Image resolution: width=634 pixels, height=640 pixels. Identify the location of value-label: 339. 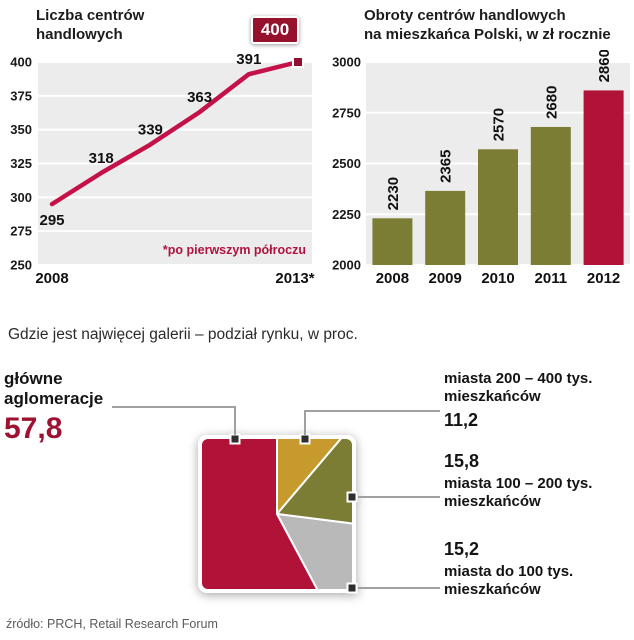
(150, 130).